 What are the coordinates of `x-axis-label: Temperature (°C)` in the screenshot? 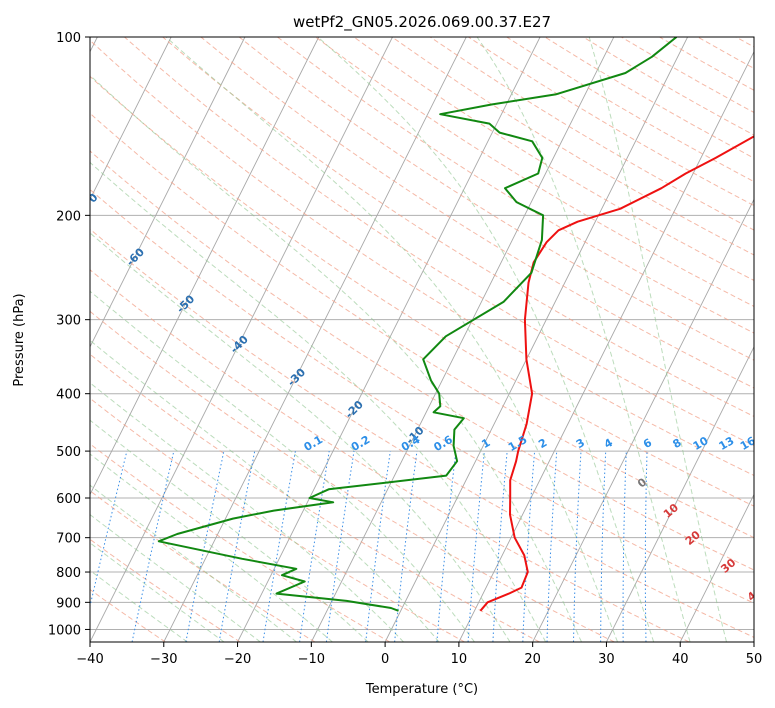 It's located at (421, 689).